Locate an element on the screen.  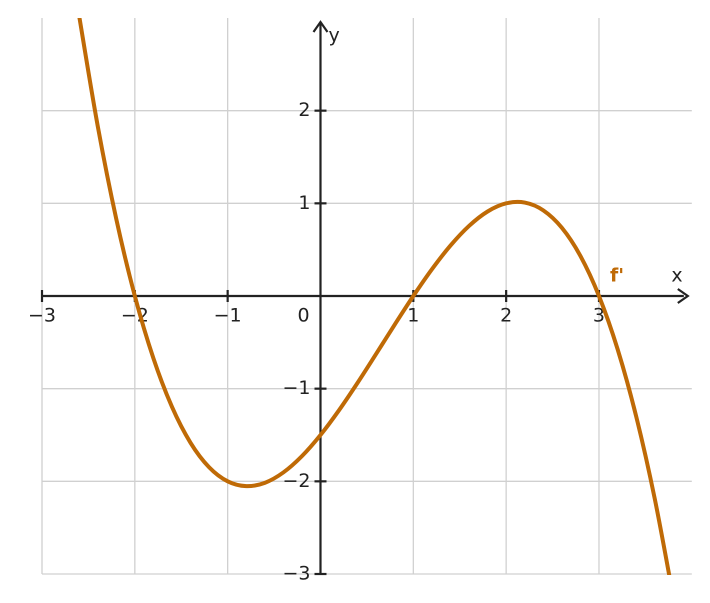
y-axis-label: y is located at coordinates (333, 36).